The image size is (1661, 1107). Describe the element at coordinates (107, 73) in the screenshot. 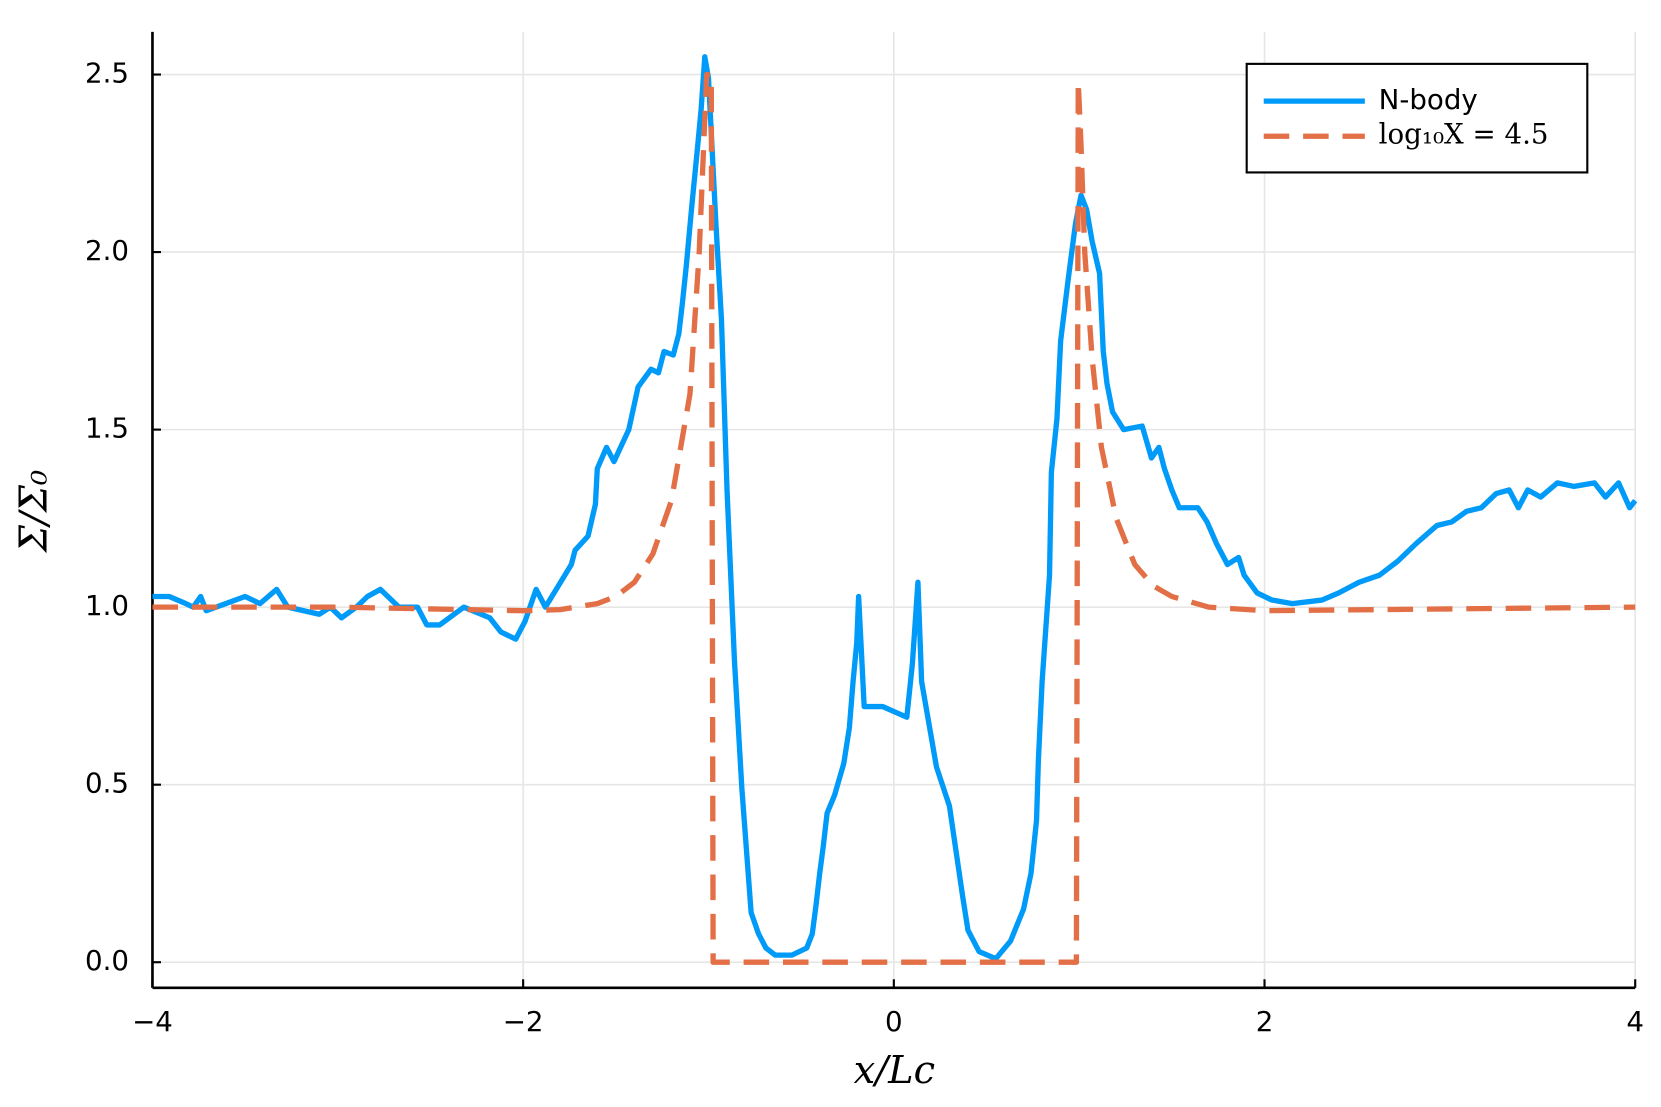

I see `y-tick-label: 2.5` at that location.